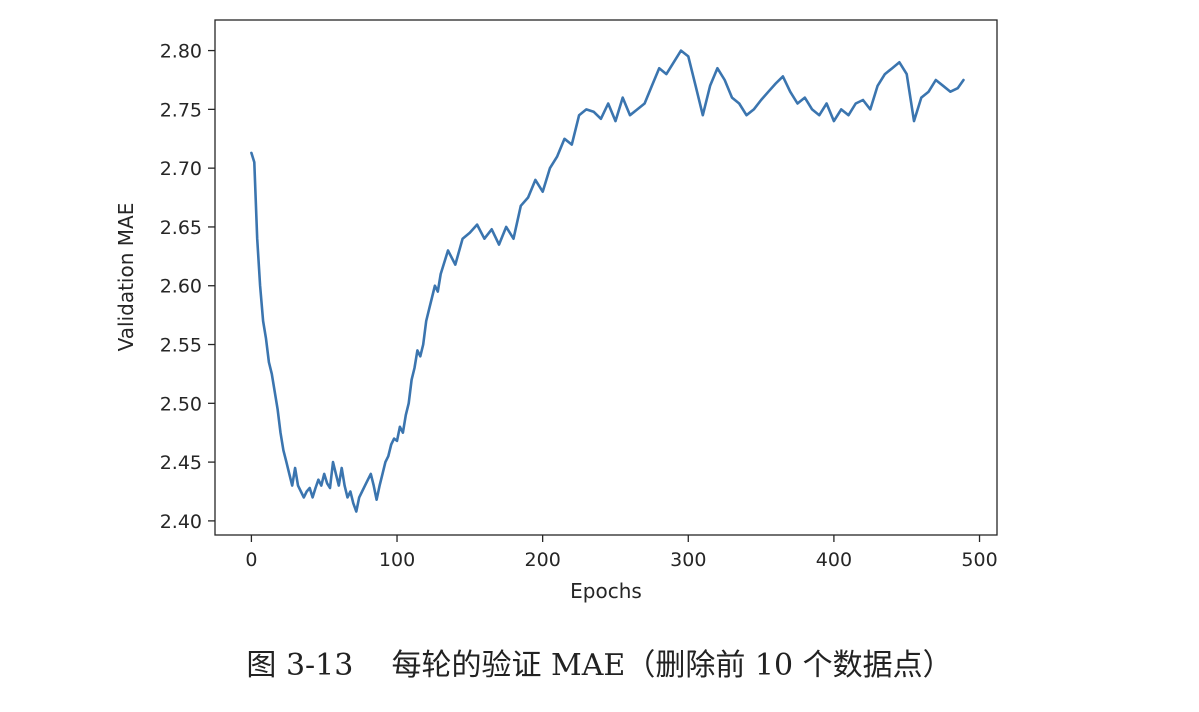  I want to click on x-tick-label: 100, so click(397, 560).